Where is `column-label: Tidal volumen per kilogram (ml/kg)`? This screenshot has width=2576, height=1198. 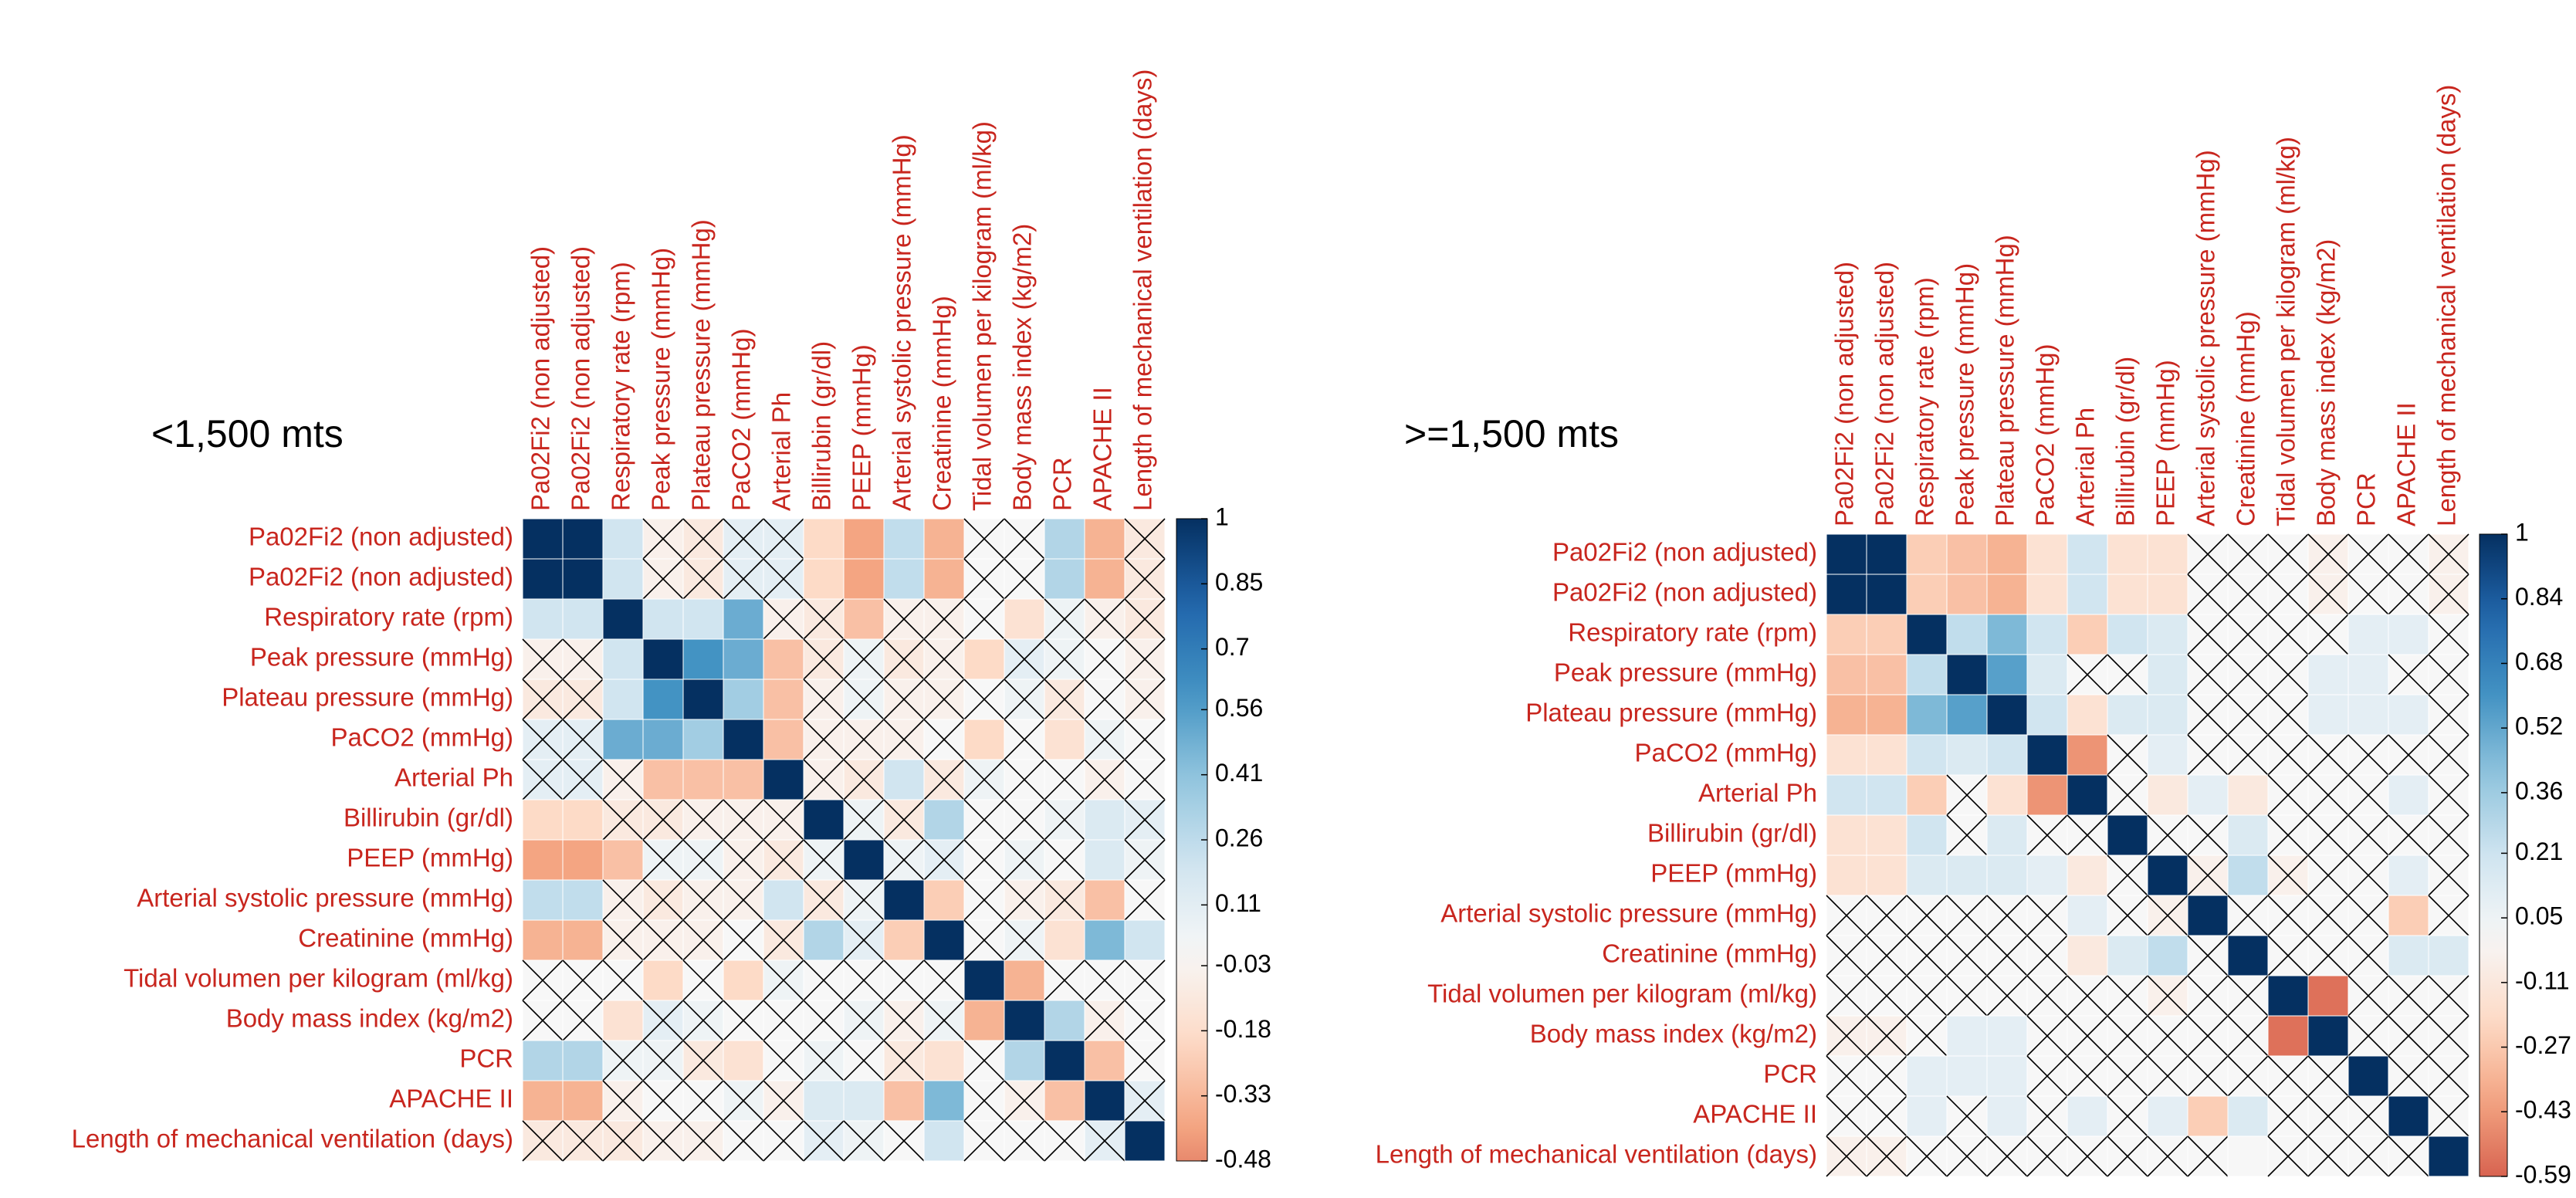 column-label: Tidal volumen per kilogram (ml/kg) is located at coordinates (2286, 331).